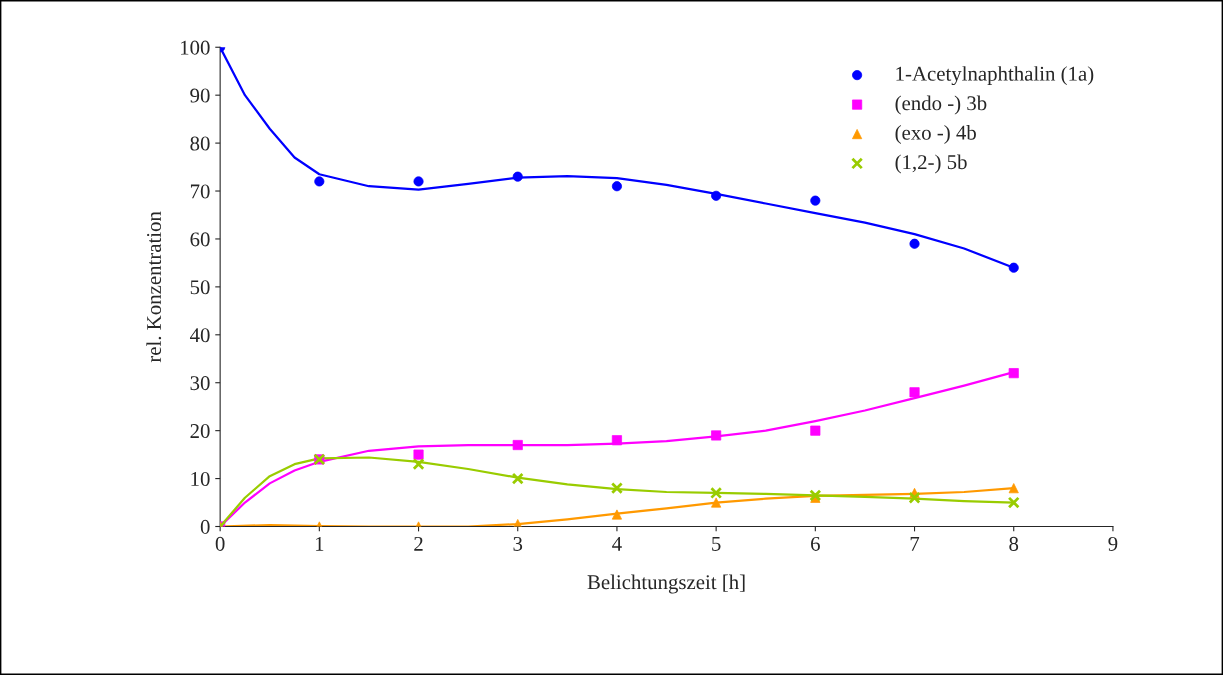 Image resolution: width=1223 pixels, height=675 pixels. Describe the element at coordinates (200, 431) in the screenshot. I see `y-tick-label: 20` at that location.